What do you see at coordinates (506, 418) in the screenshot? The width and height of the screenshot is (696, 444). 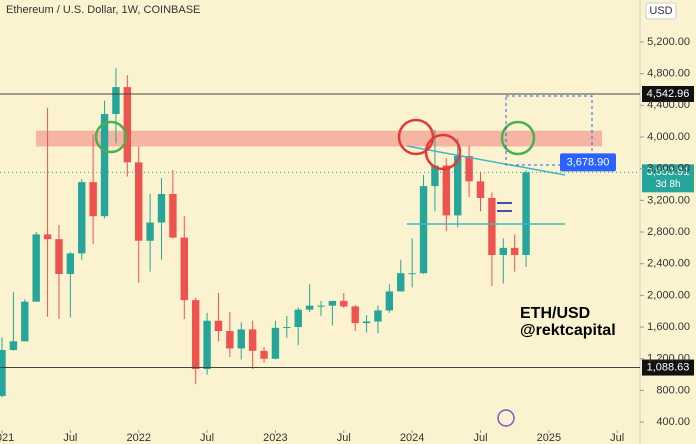 I see `event-icon` at bounding box center [506, 418].